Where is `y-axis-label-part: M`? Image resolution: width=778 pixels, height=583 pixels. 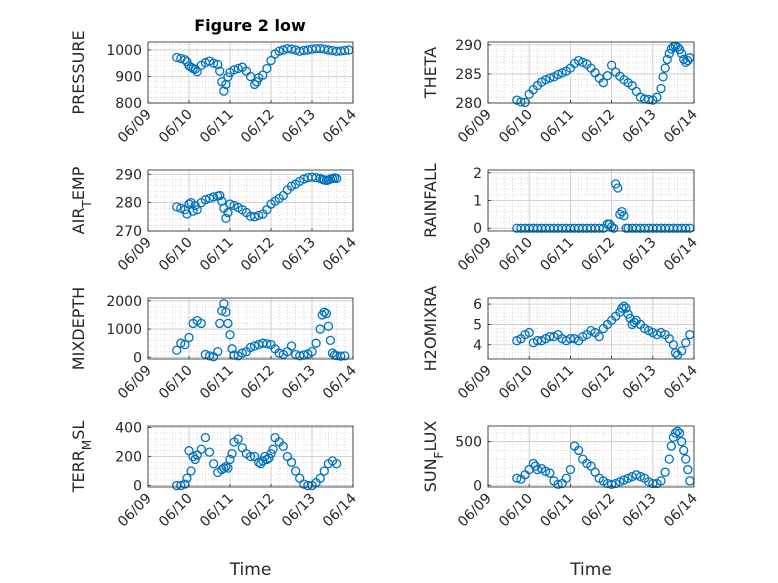
y-axis-label-part: M is located at coordinates (87, 445).